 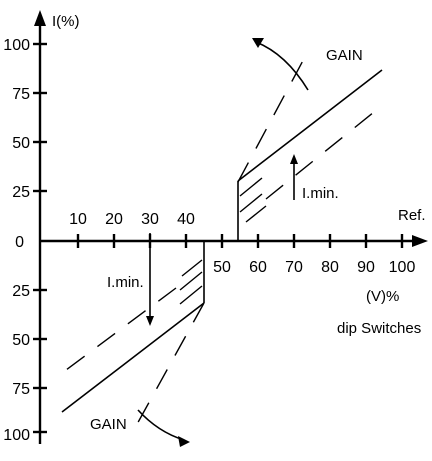 I want to click on upper-gain-curved-arrow, so click(x=282, y=66).